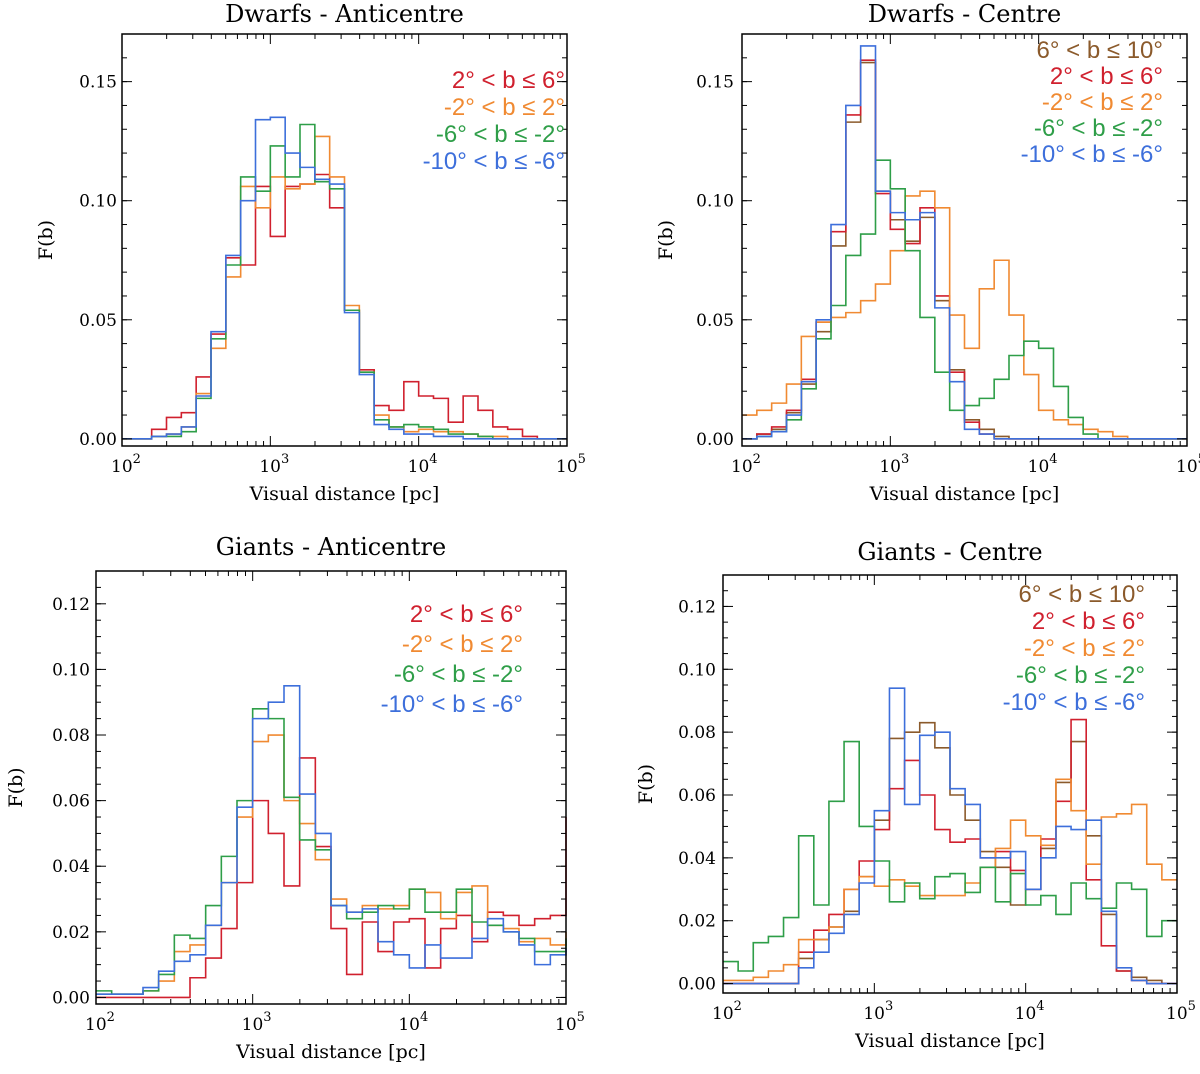 Image resolution: width=1200 pixels, height=1074 pixels. Describe the element at coordinates (344, 281) in the screenshot. I see `series-line-b_m6_m2` at that location.